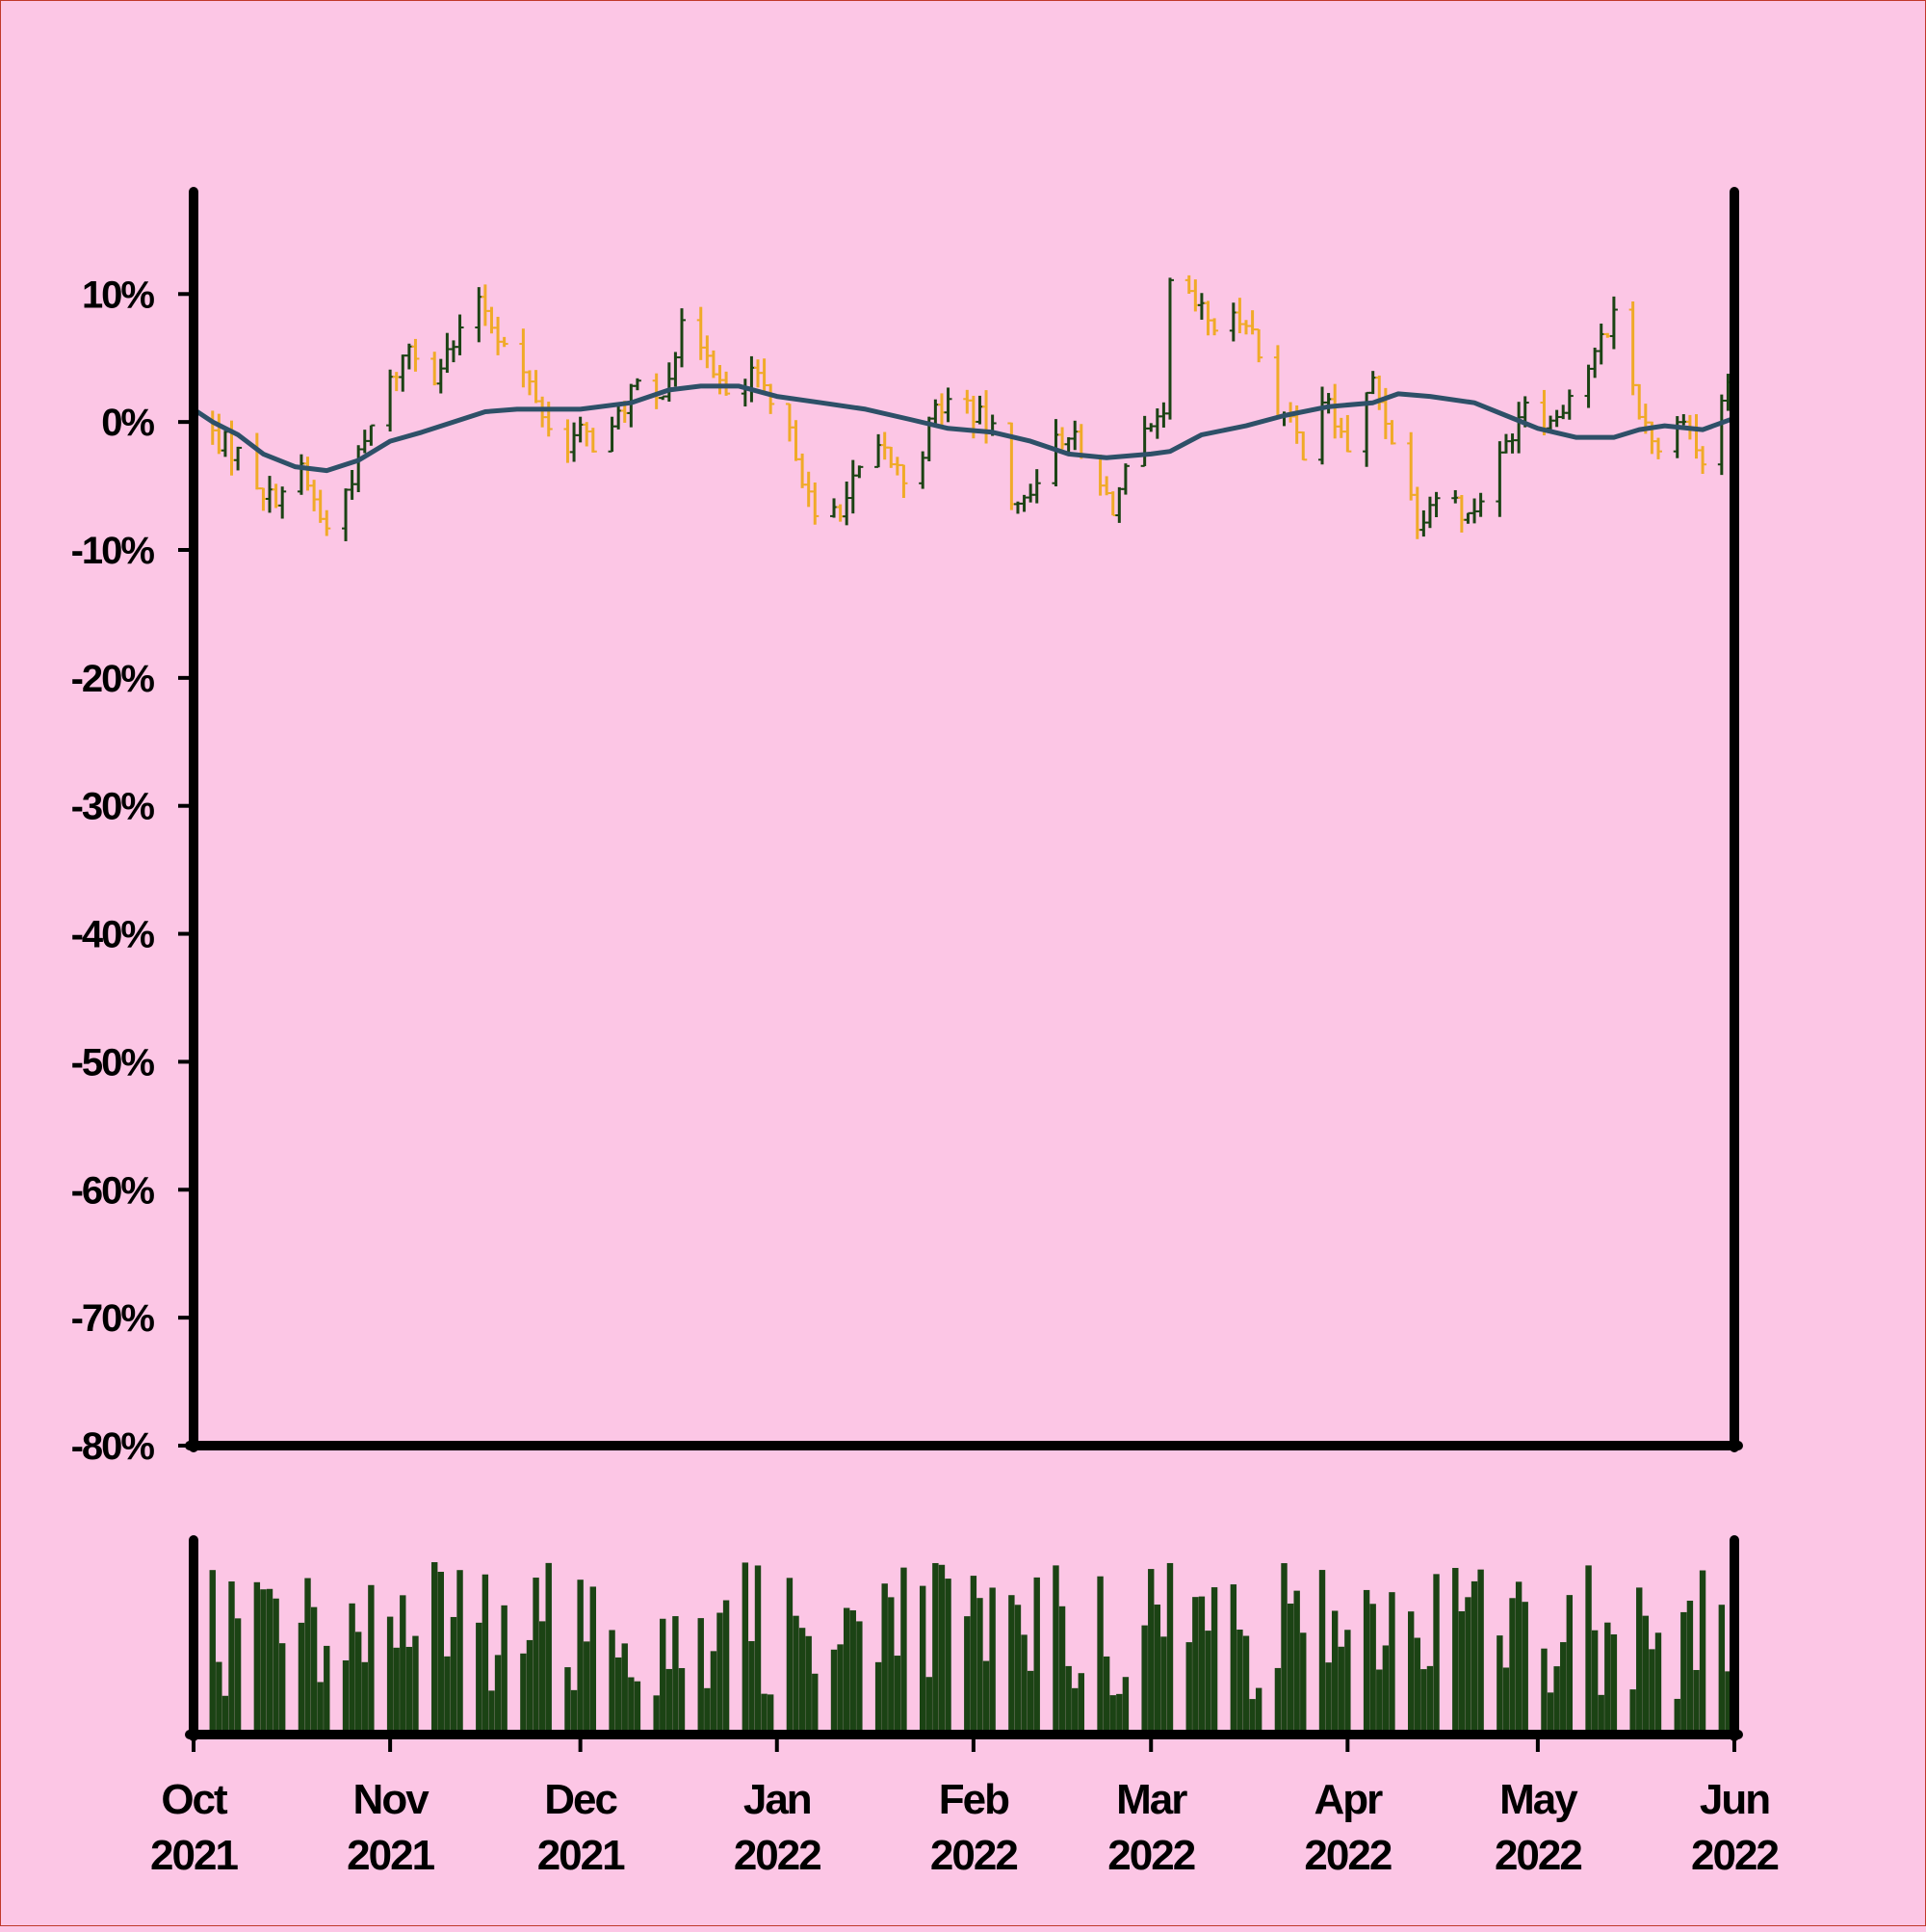  What do you see at coordinates (580, 1799) in the screenshot?
I see `x-tick-month: Dec` at bounding box center [580, 1799].